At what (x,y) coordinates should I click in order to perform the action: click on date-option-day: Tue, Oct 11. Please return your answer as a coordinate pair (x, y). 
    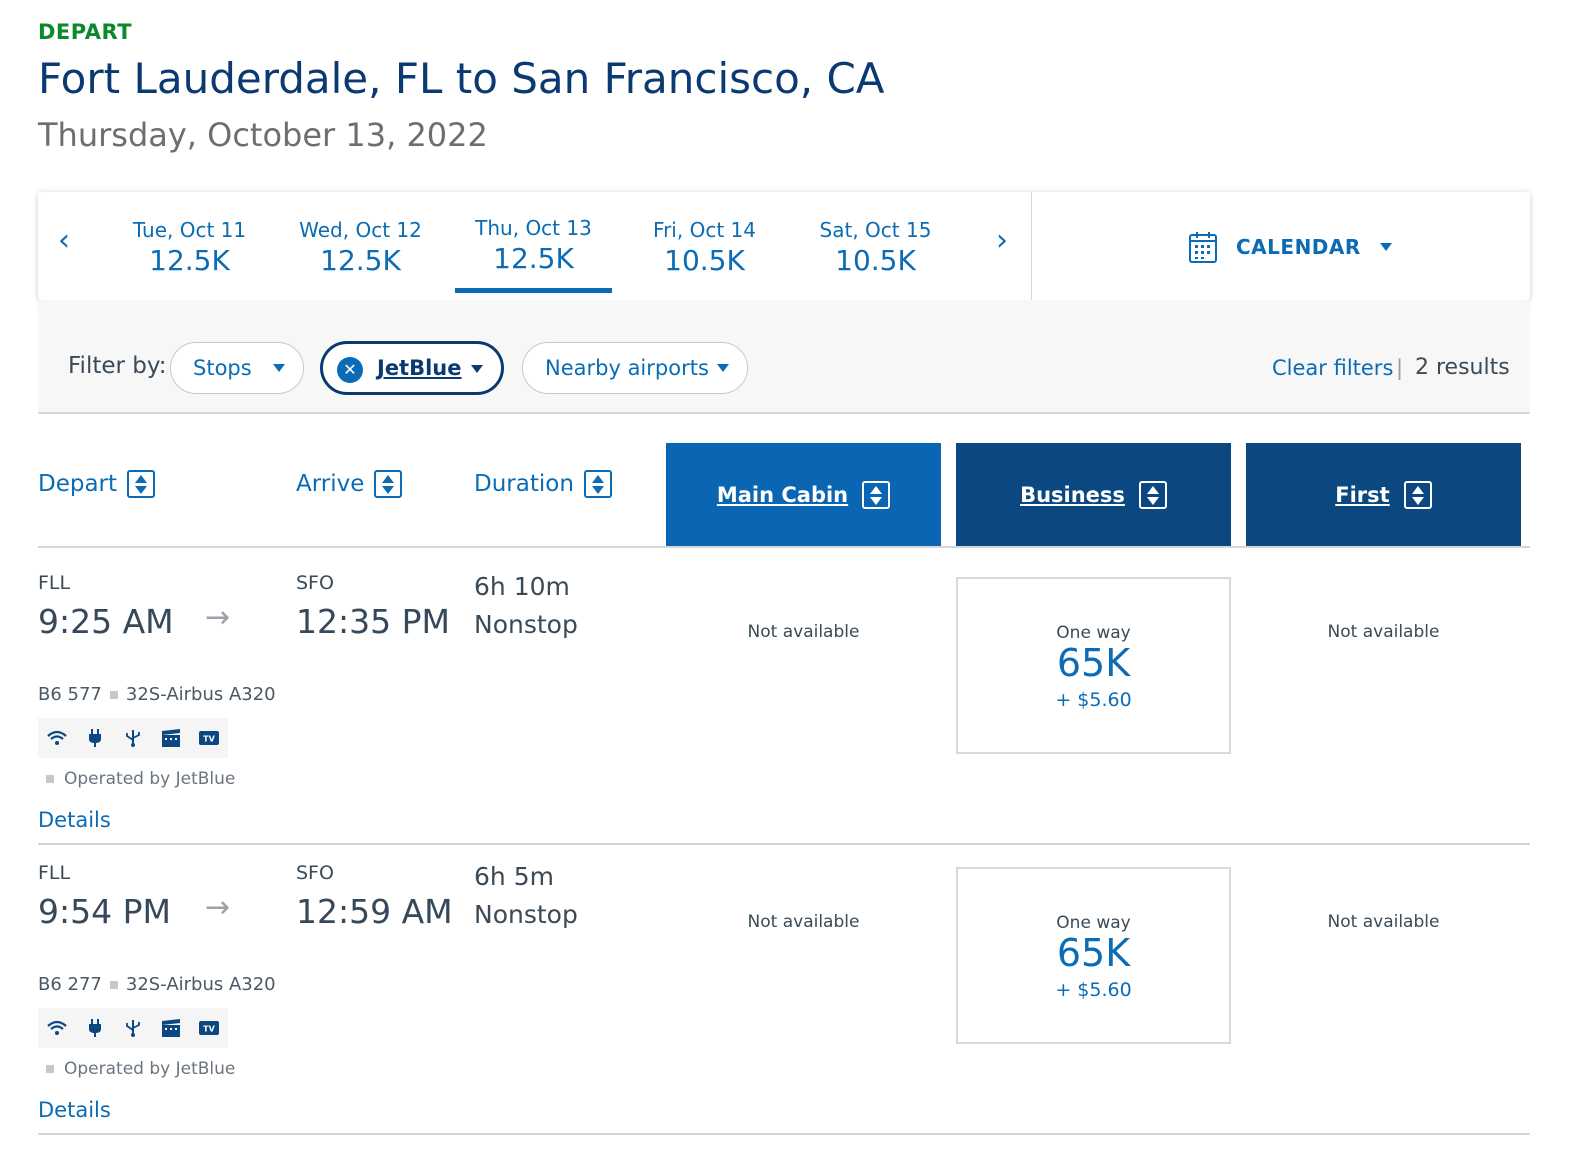
    Looking at the image, I should click on (189, 230).